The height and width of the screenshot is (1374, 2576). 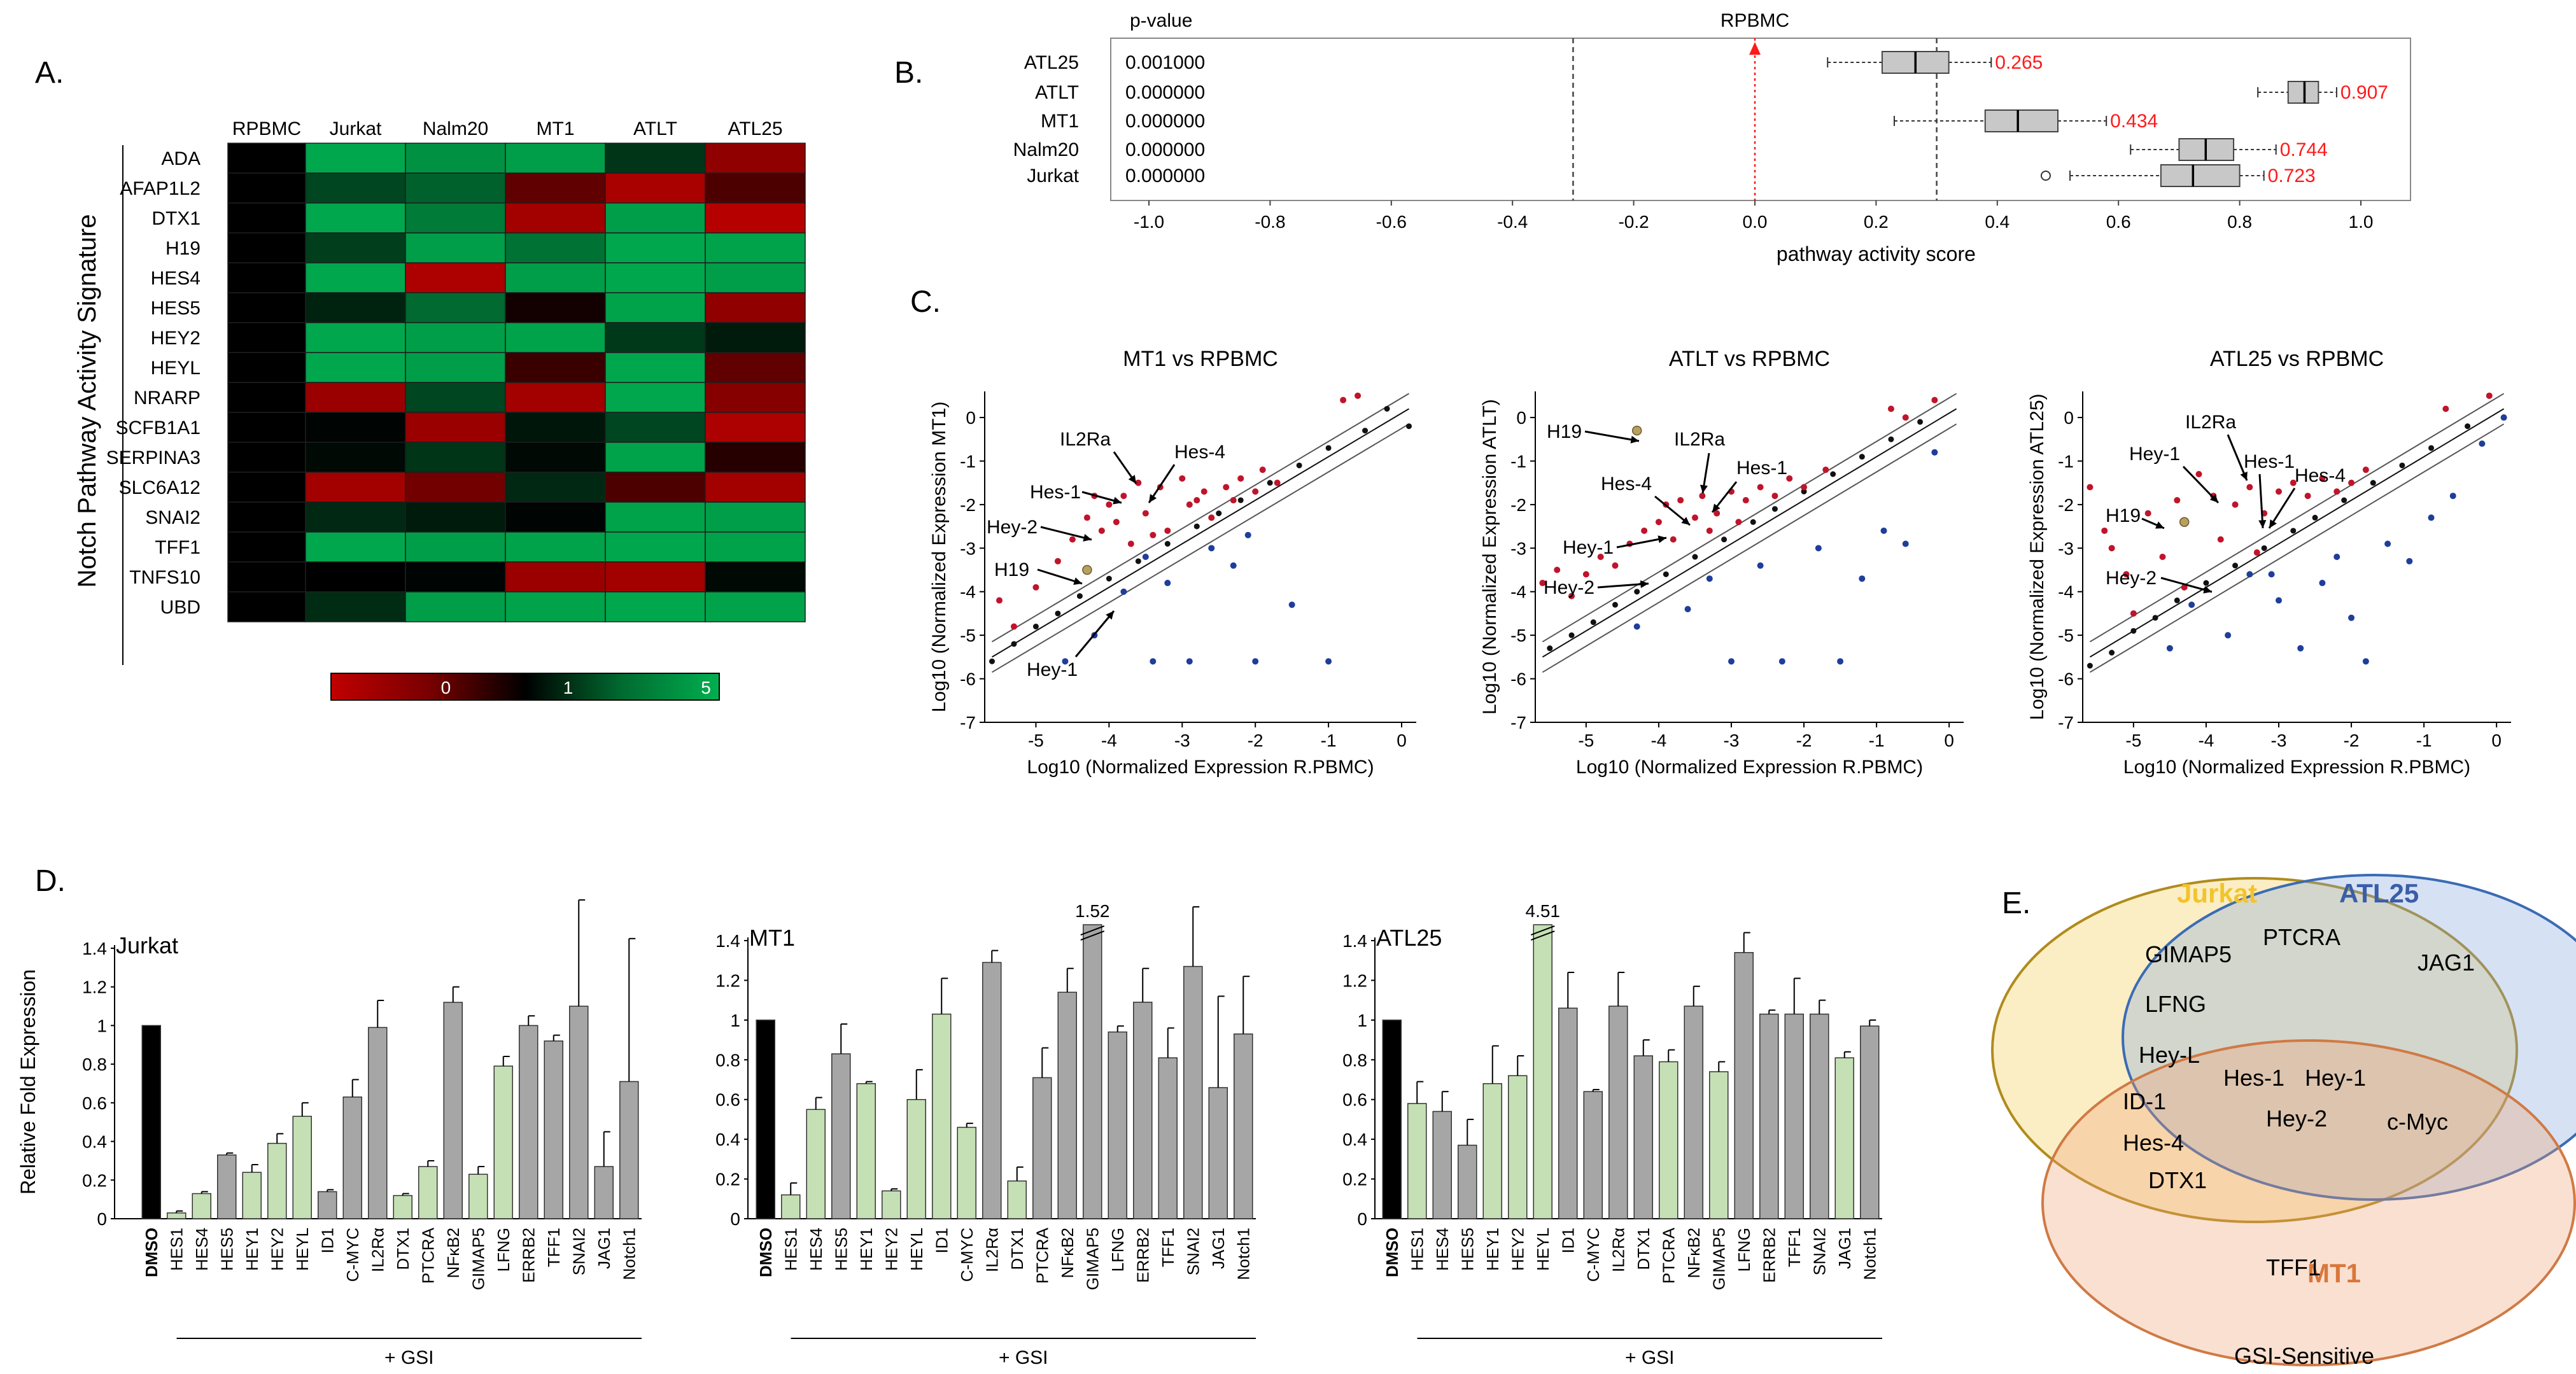 I want to click on axis-break, so click(x=1543, y=935).